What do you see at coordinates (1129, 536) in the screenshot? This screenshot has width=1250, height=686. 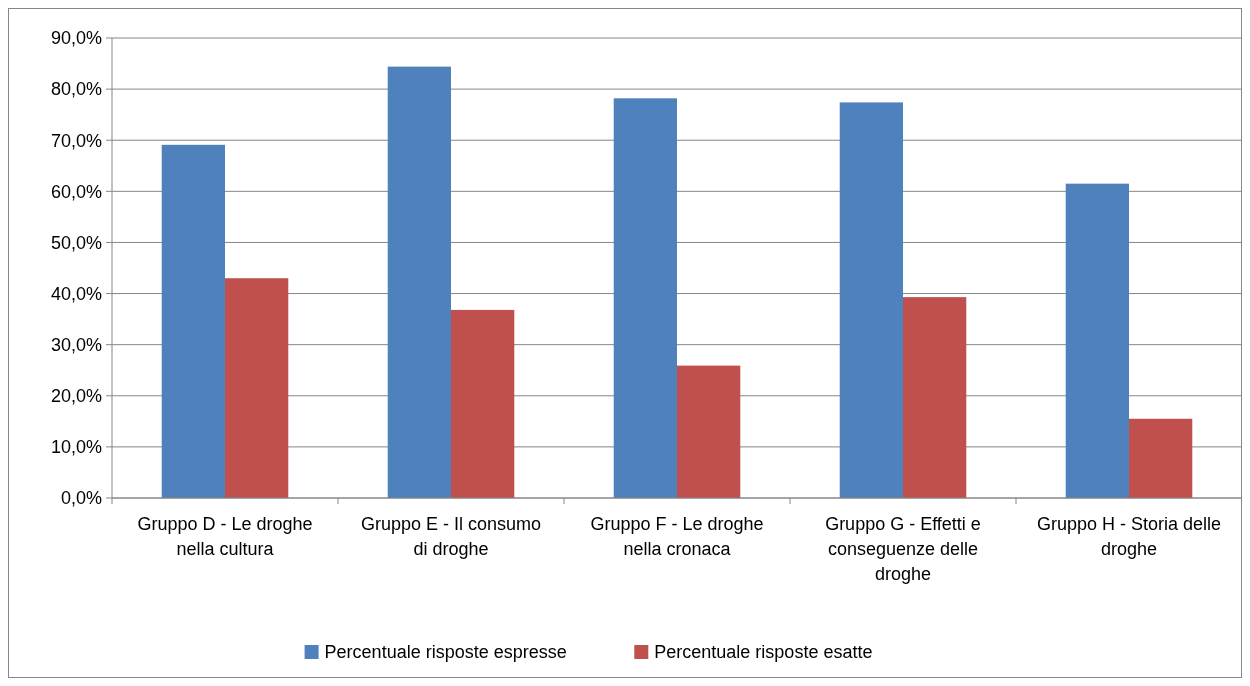 I see `x-tick-label: Gruppo H - Storia delle droghe` at bounding box center [1129, 536].